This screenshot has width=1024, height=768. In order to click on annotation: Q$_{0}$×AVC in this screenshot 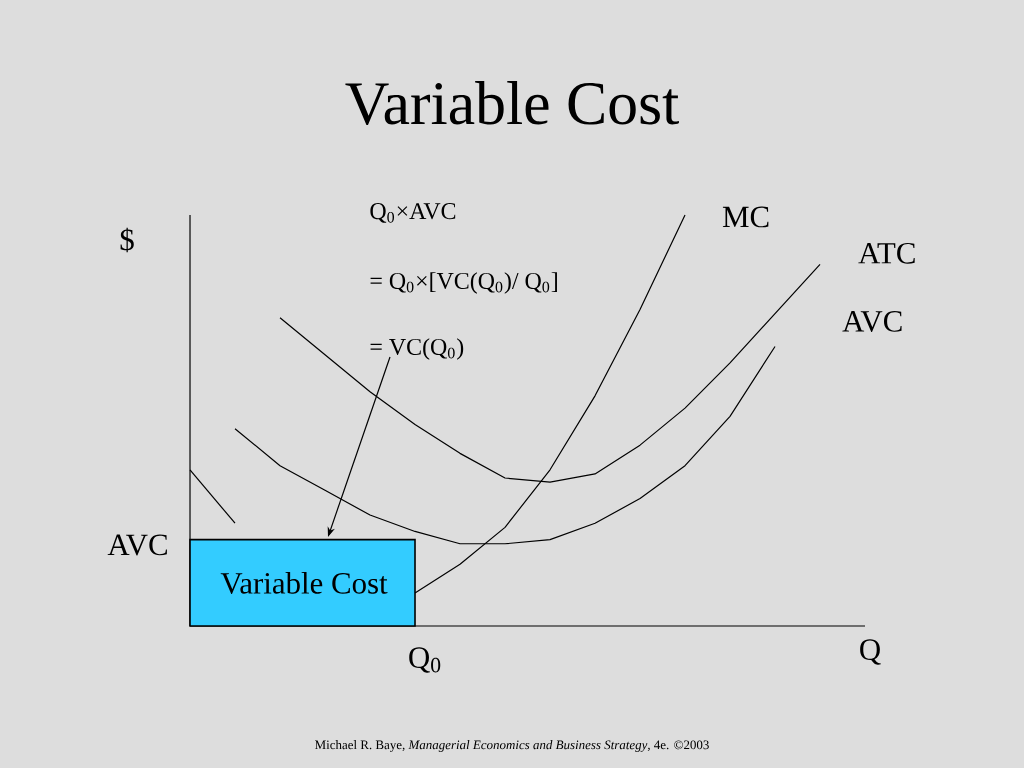, I will do `click(413, 213)`.